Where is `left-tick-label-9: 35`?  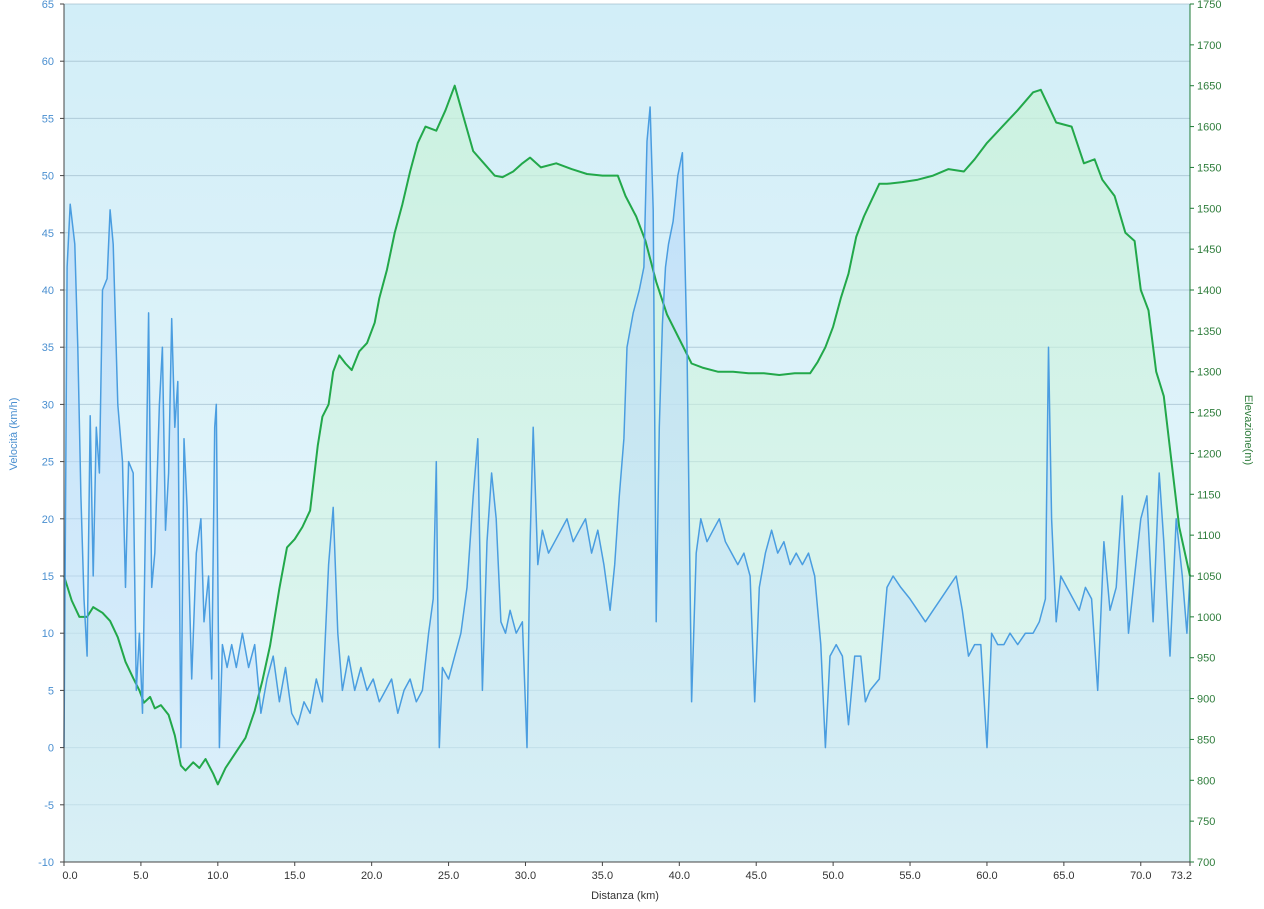
left-tick-label-9: 35 is located at coordinates (48, 348).